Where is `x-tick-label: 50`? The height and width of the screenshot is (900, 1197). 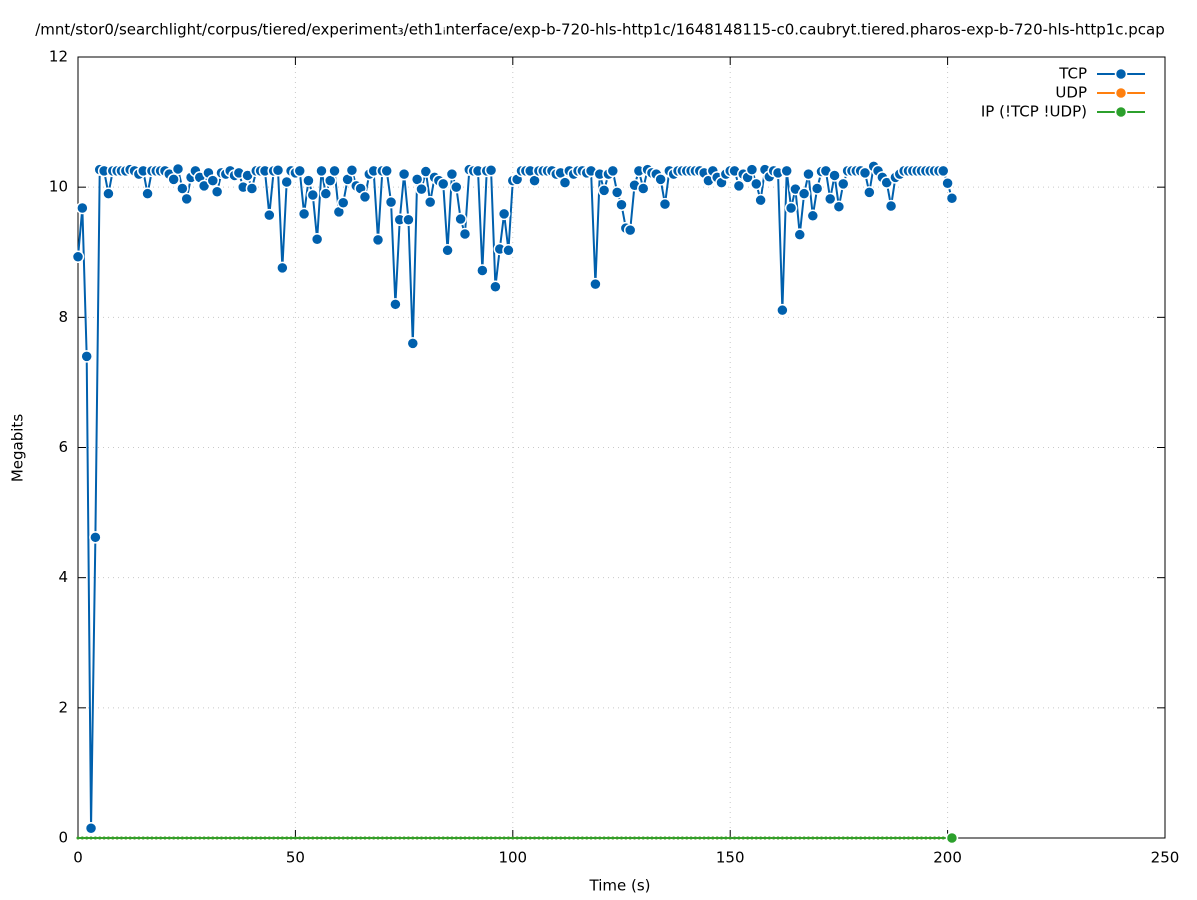
x-tick-label: 50 is located at coordinates (295, 858).